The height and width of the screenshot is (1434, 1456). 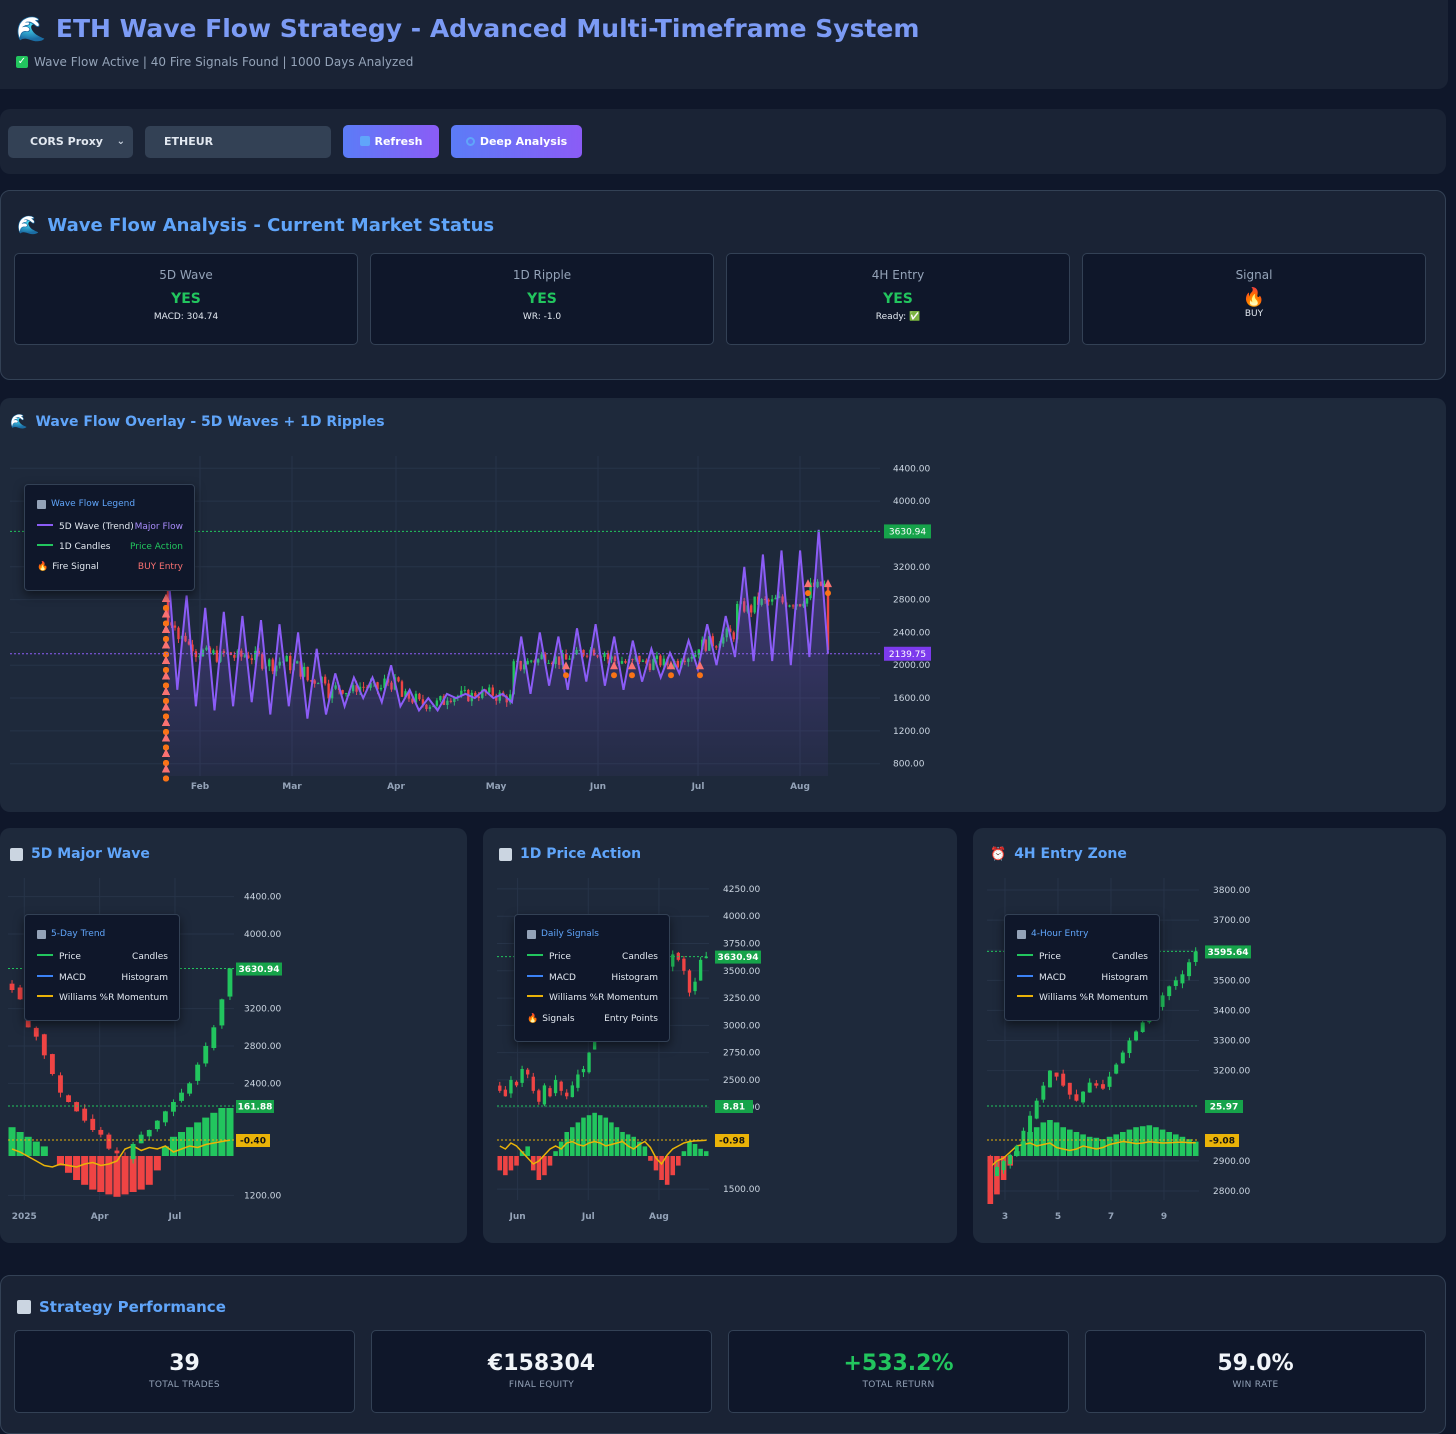 What do you see at coordinates (800, 787) in the screenshot?
I see `x-tick-label: Aug` at bounding box center [800, 787].